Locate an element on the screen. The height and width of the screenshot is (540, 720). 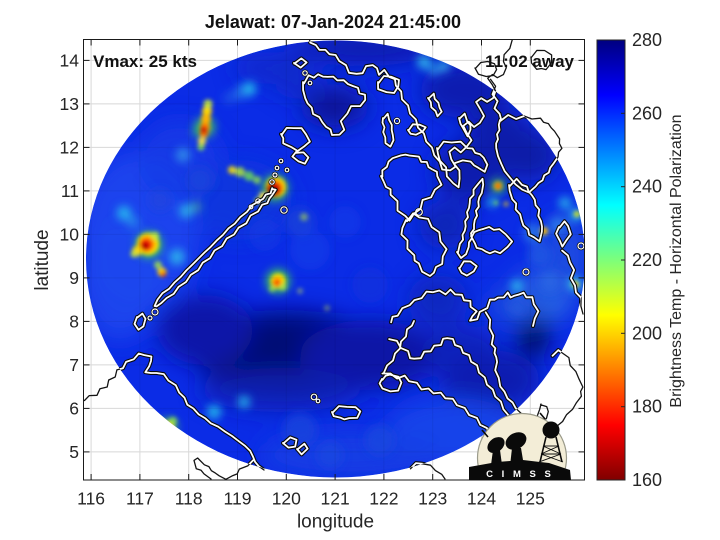
svg-text: 200 is located at coordinates (647, 333).